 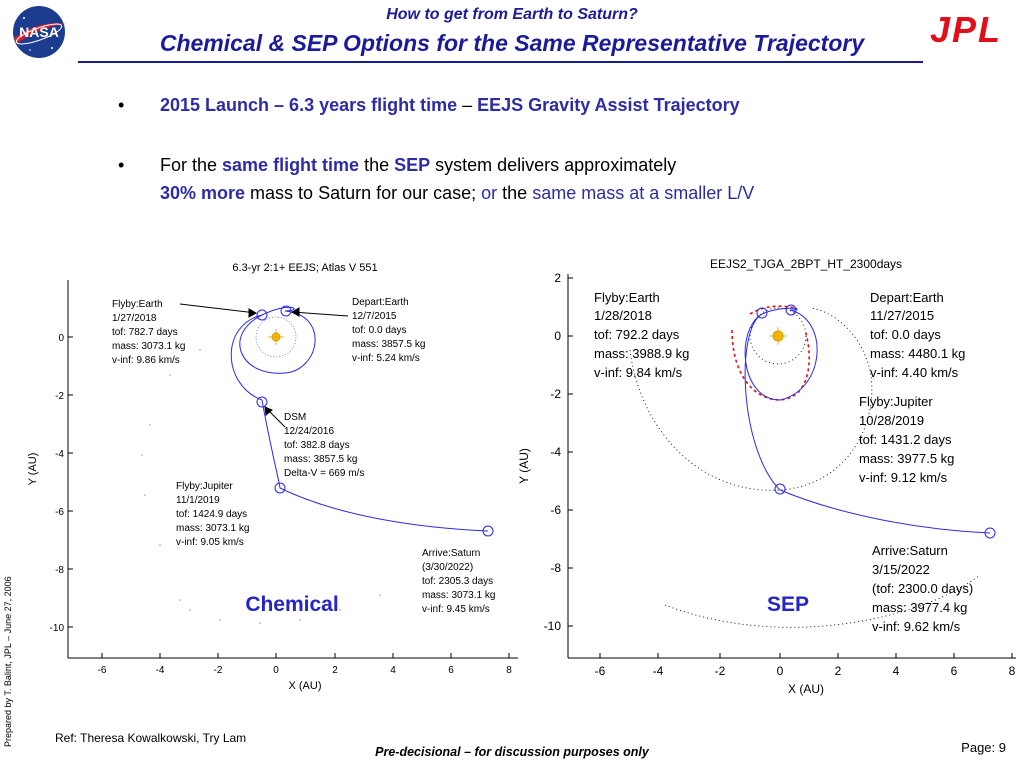 What do you see at coordinates (457, 581) in the screenshot?
I see `svg-text: tof: 2305.3 days` at bounding box center [457, 581].